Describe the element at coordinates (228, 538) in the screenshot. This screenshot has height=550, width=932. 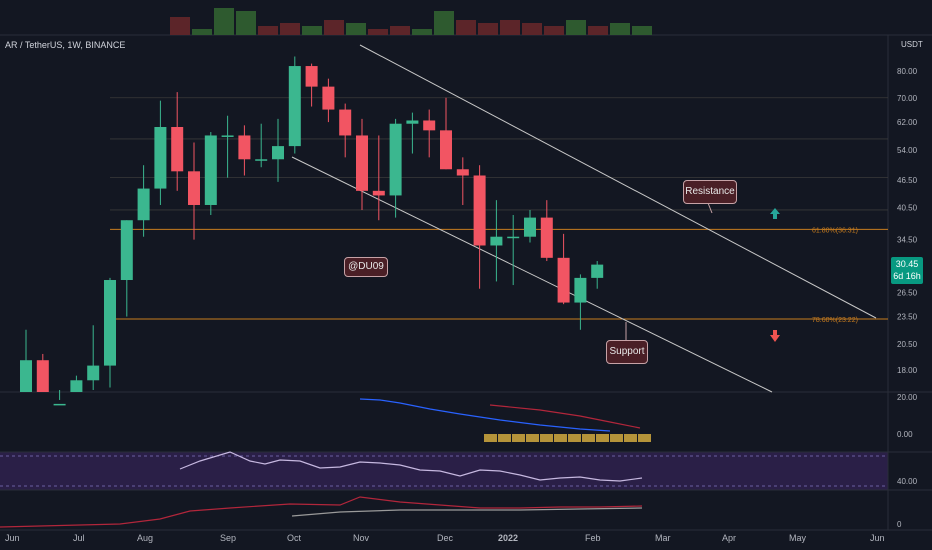
I see `time-tick-label: Sep` at that location.